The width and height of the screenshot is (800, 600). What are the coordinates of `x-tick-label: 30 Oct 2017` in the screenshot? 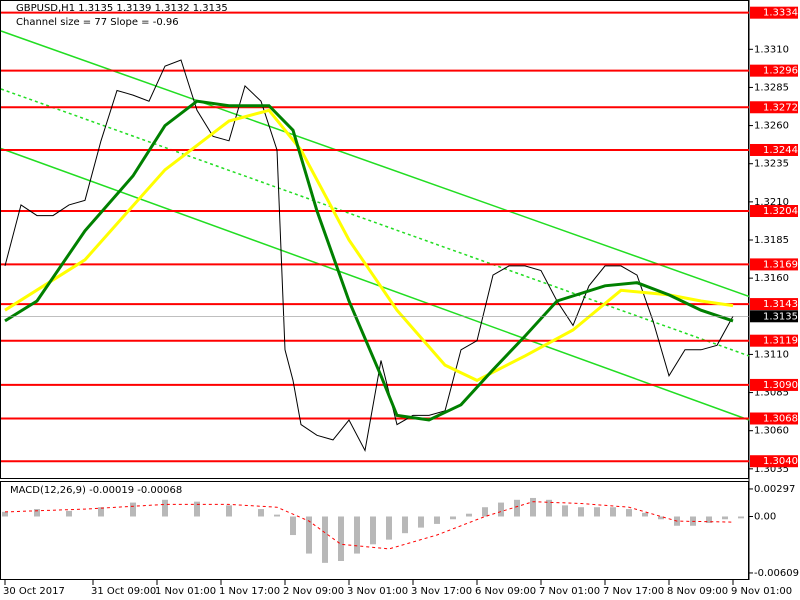 It's located at (34, 591).